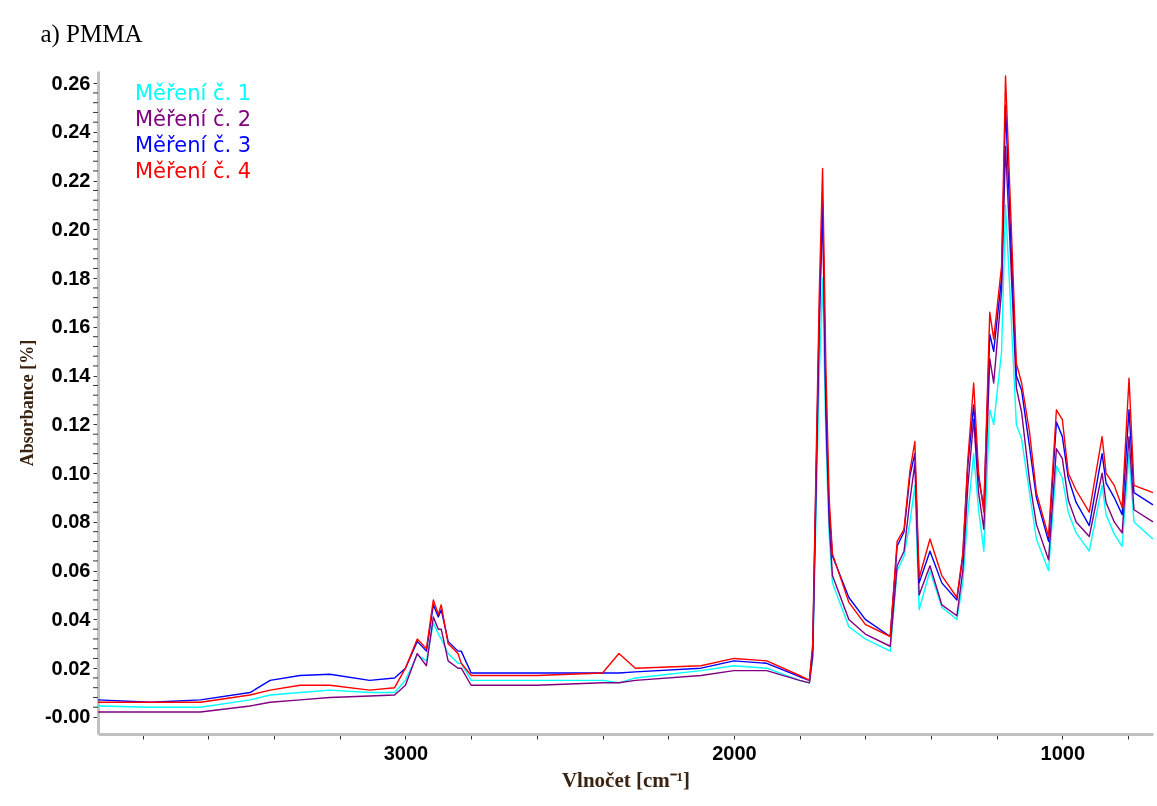 This screenshot has height=806, width=1157. Describe the element at coordinates (193, 144) in the screenshot. I see `text: Měření č. 3` at that location.